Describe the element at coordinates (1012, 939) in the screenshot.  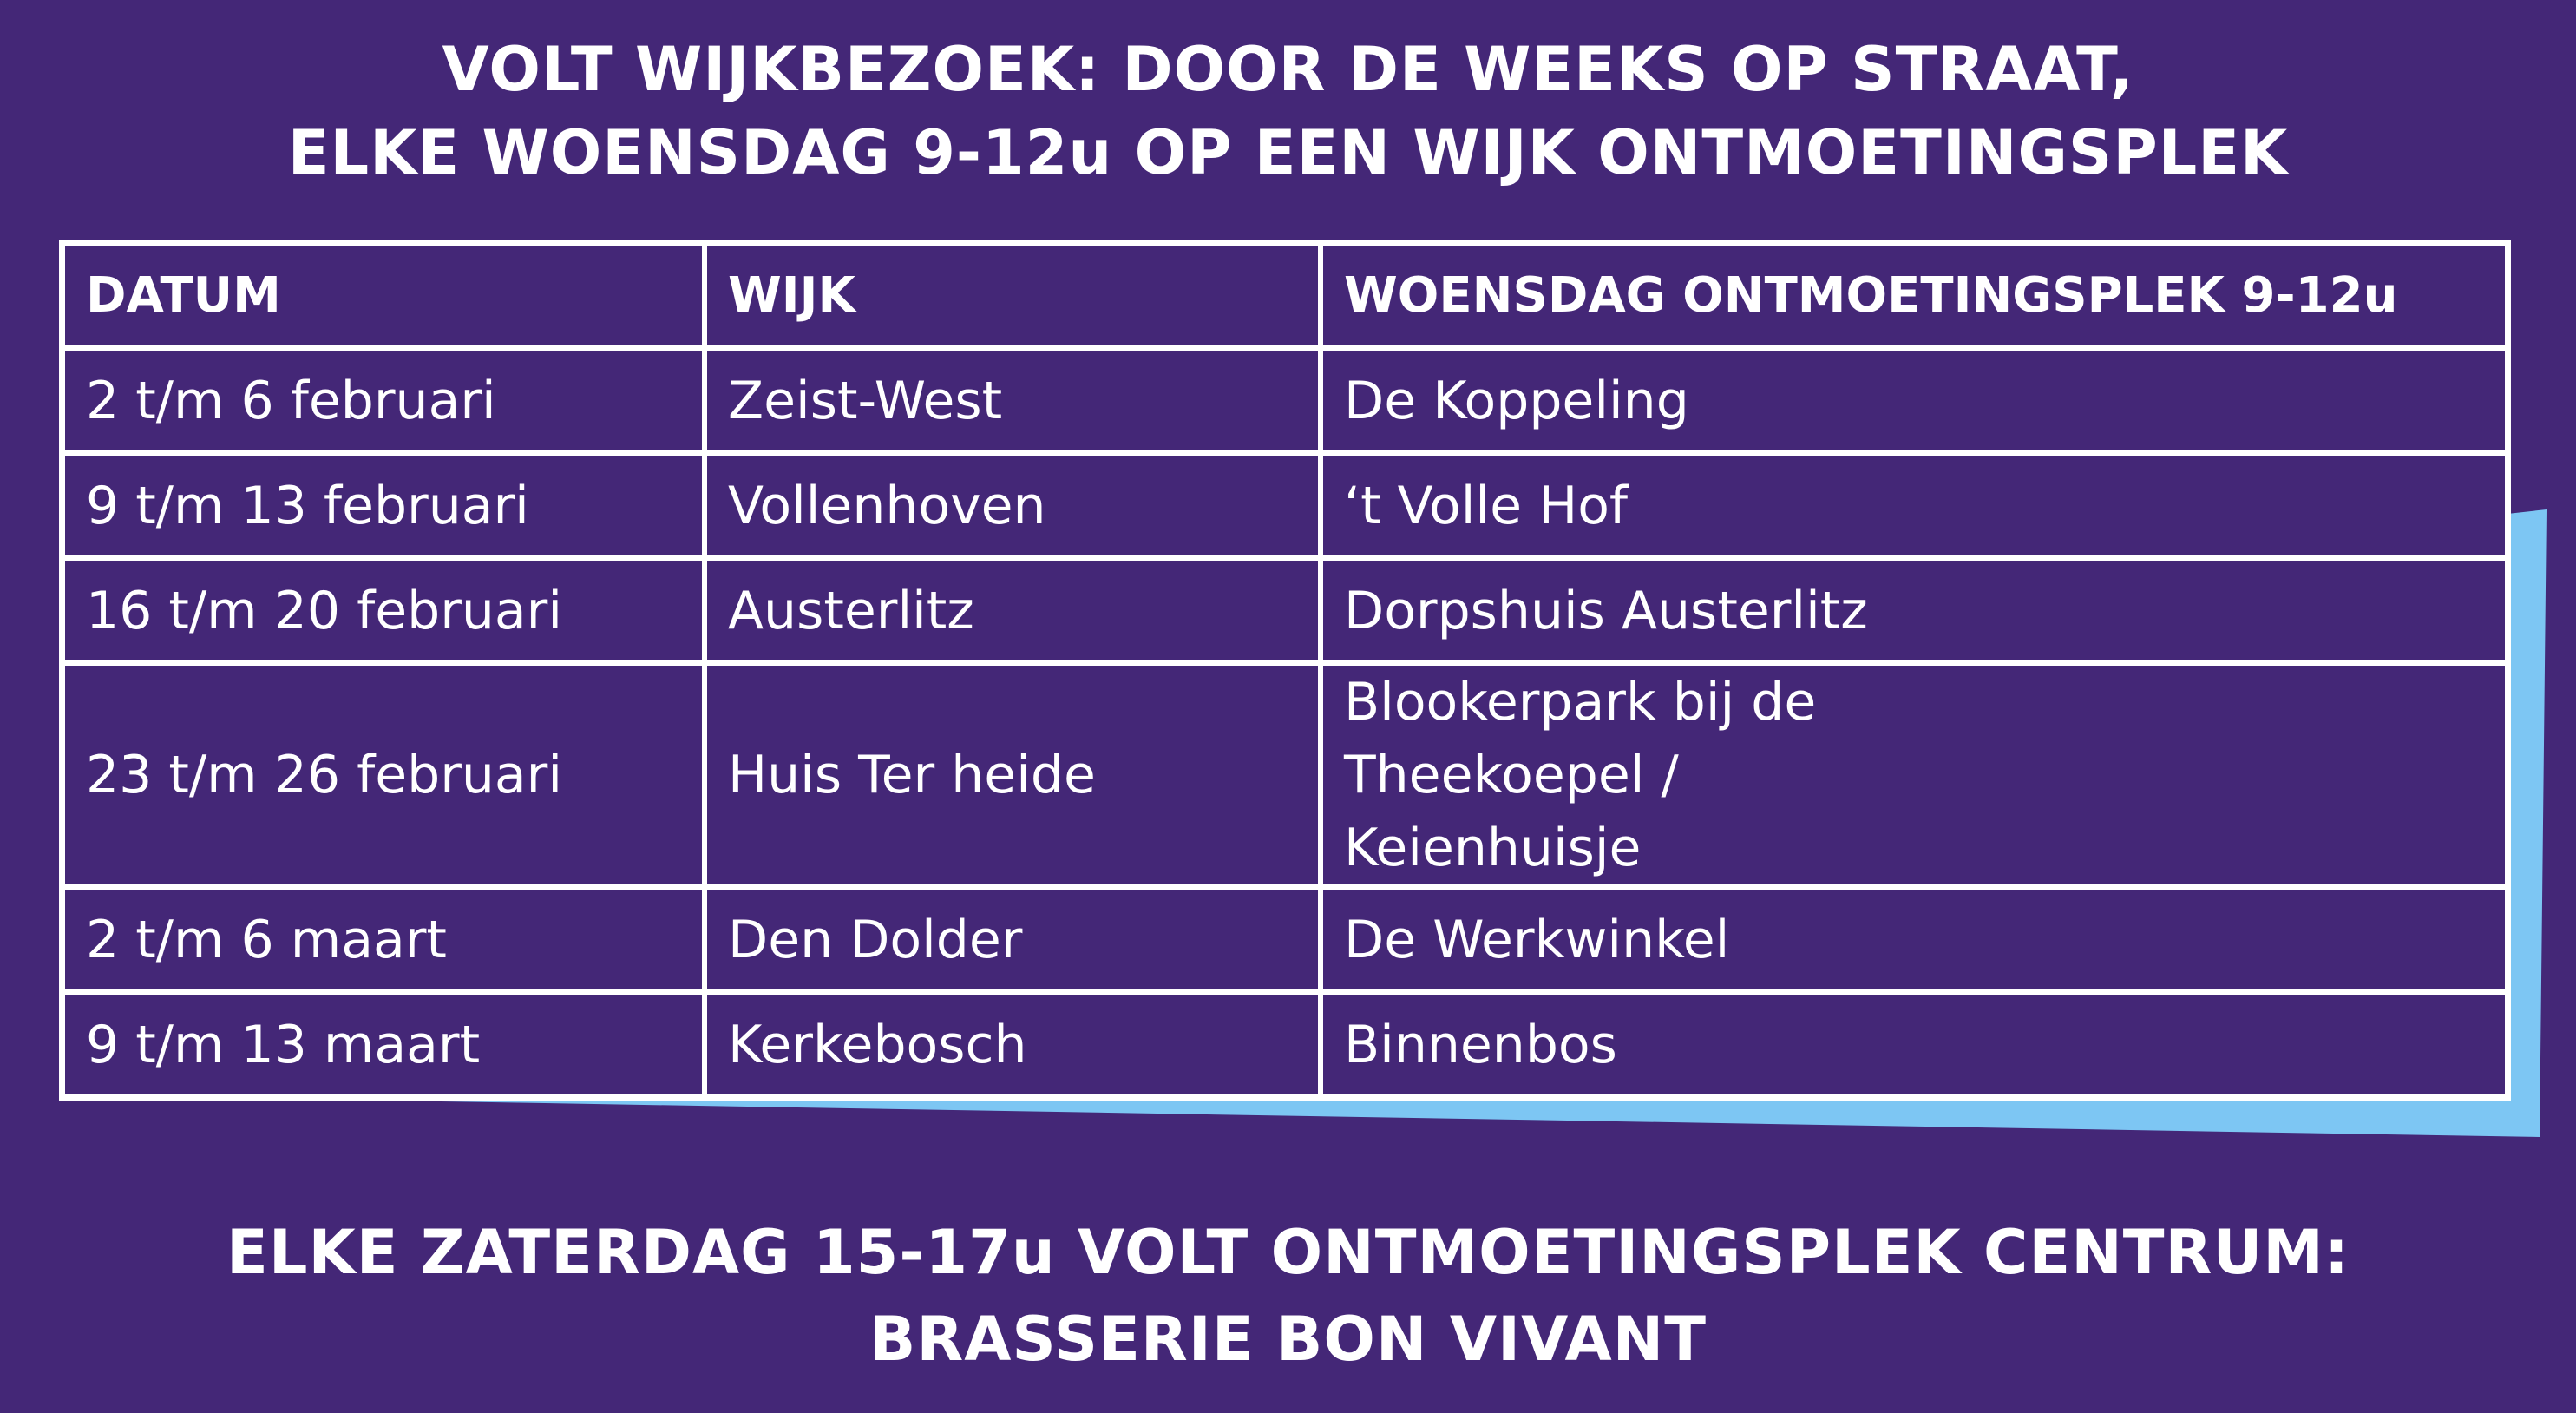
I see `cell-wijk: Den Dolder` at that location.